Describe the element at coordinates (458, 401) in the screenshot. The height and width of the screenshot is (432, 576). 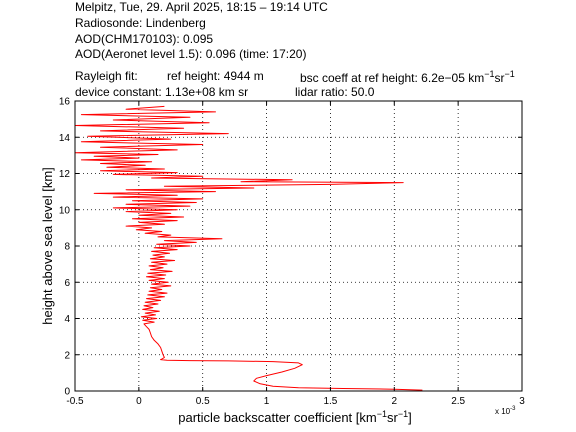
I see `x-tick-label: 2.5` at that location.